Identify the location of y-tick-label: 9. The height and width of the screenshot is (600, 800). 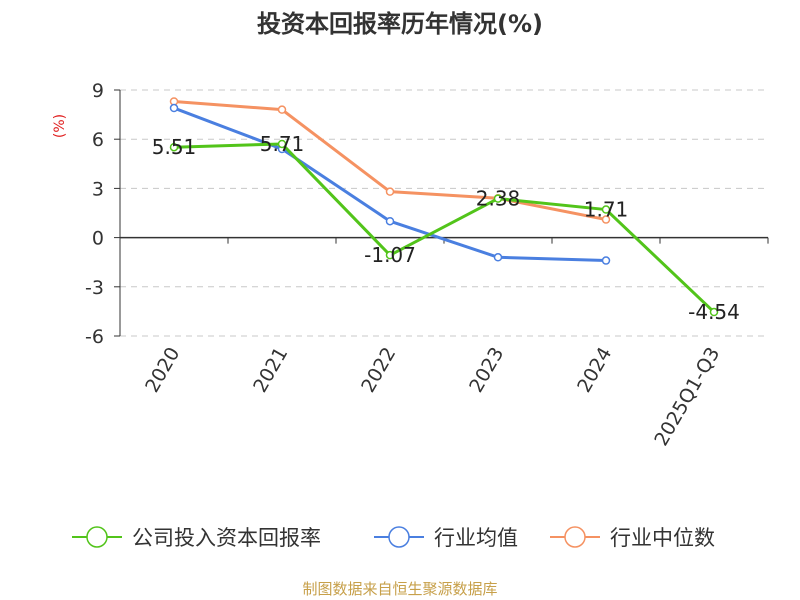
(98, 91).